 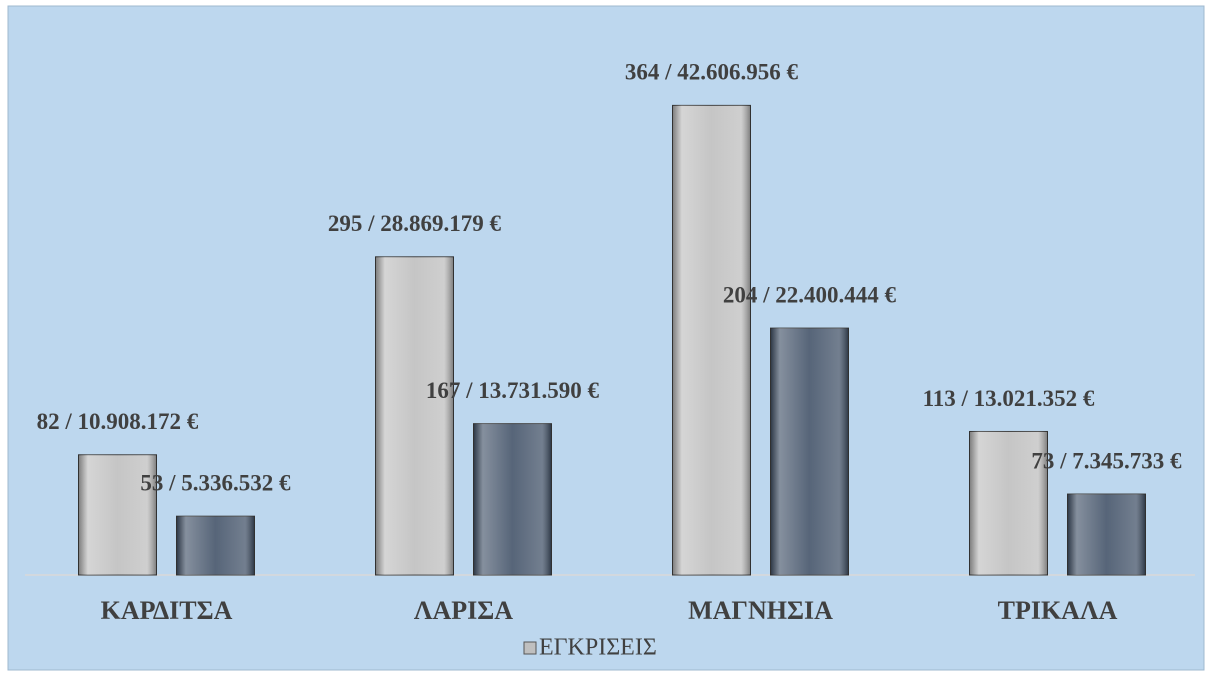 What do you see at coordinates (215, 482) in the screenshot?
I see `data-label: 53 / 5.336.532 €` at bounding box center [215, 482].